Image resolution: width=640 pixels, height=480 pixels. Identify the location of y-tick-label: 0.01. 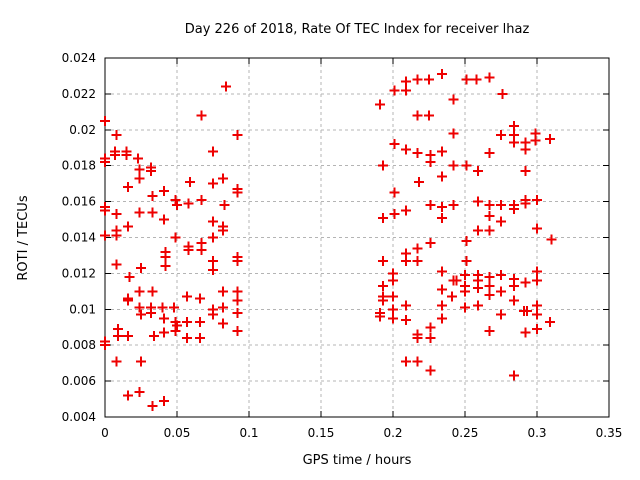
(82, 309).